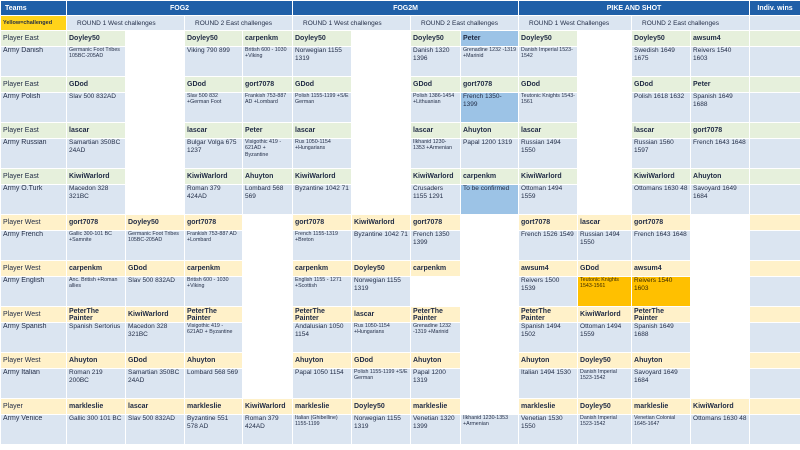 This screenshot has height=450, width=800. What do you see at coordinates (96, 360) in the screenshot?
I see `player-cell: Ahuyton` at bounding box center [96, 360].